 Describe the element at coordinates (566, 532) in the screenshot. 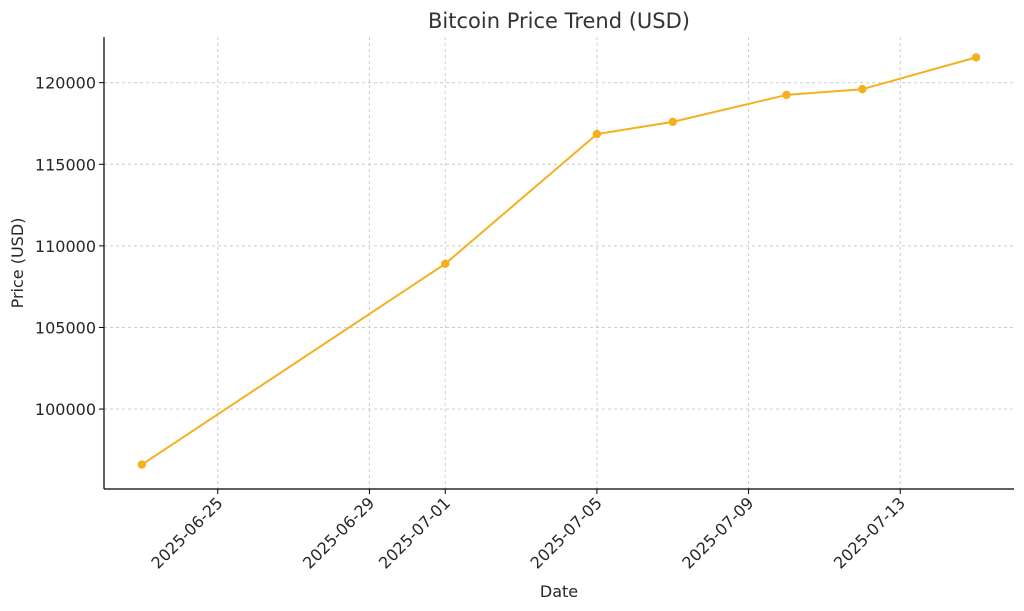

I see `x-tick-label: 2025-07-05` at that location.